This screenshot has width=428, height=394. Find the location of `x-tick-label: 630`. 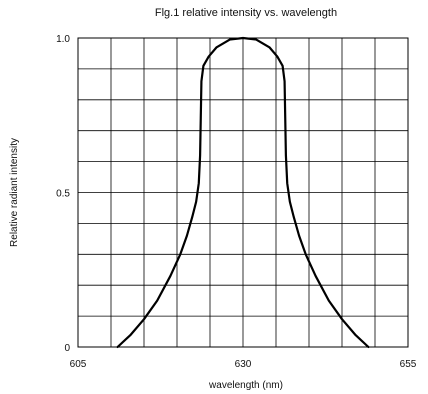

x-tick-label: 630 is located at coordinates (243, 364).